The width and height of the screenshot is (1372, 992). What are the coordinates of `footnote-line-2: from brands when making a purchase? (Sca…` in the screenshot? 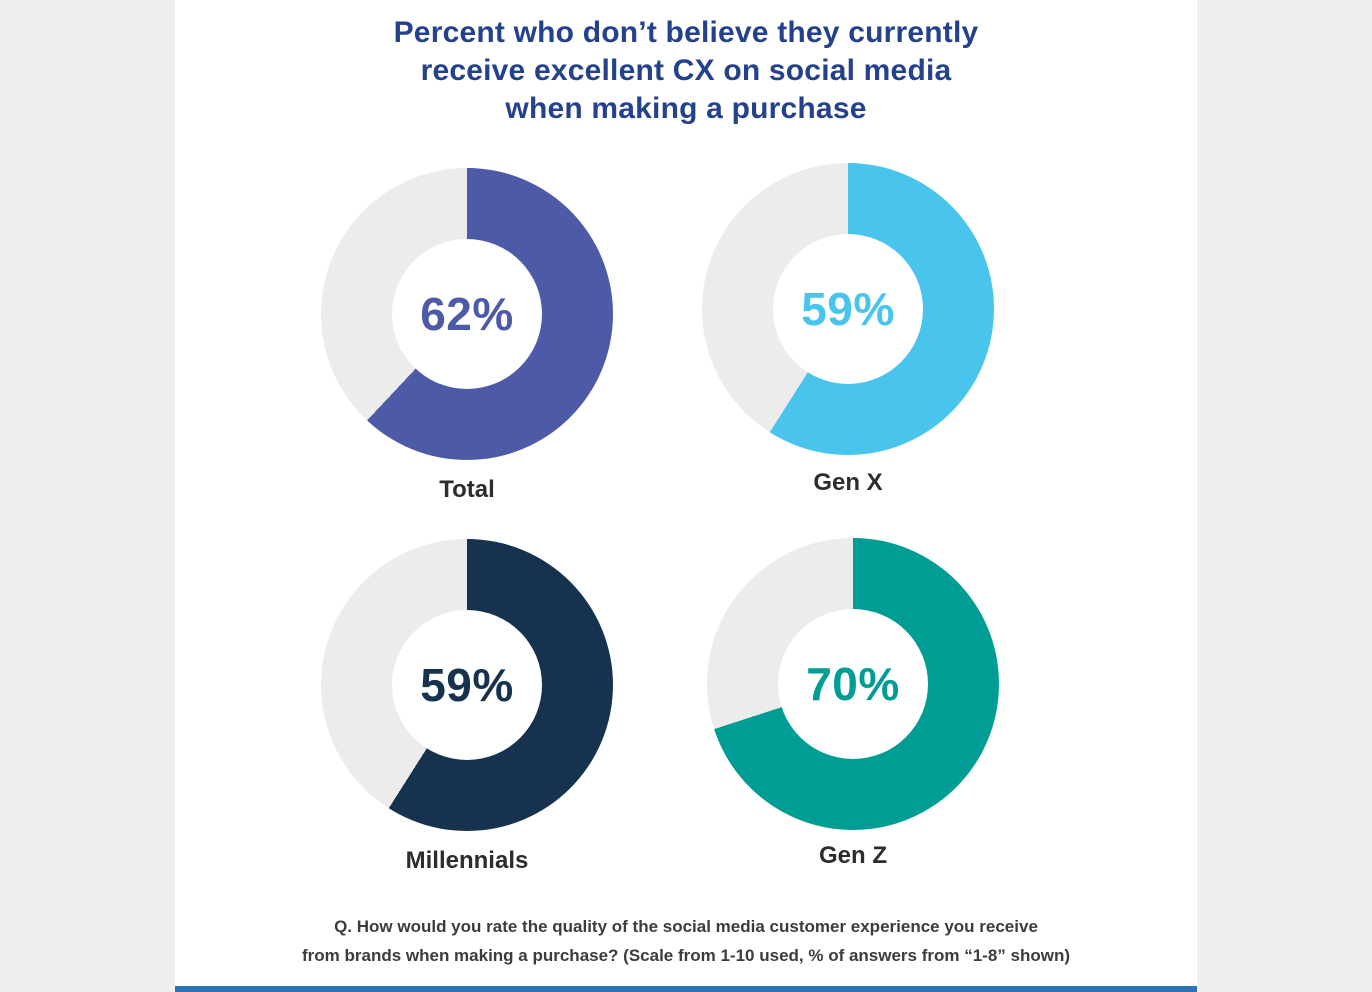 It's located at (686, 955).